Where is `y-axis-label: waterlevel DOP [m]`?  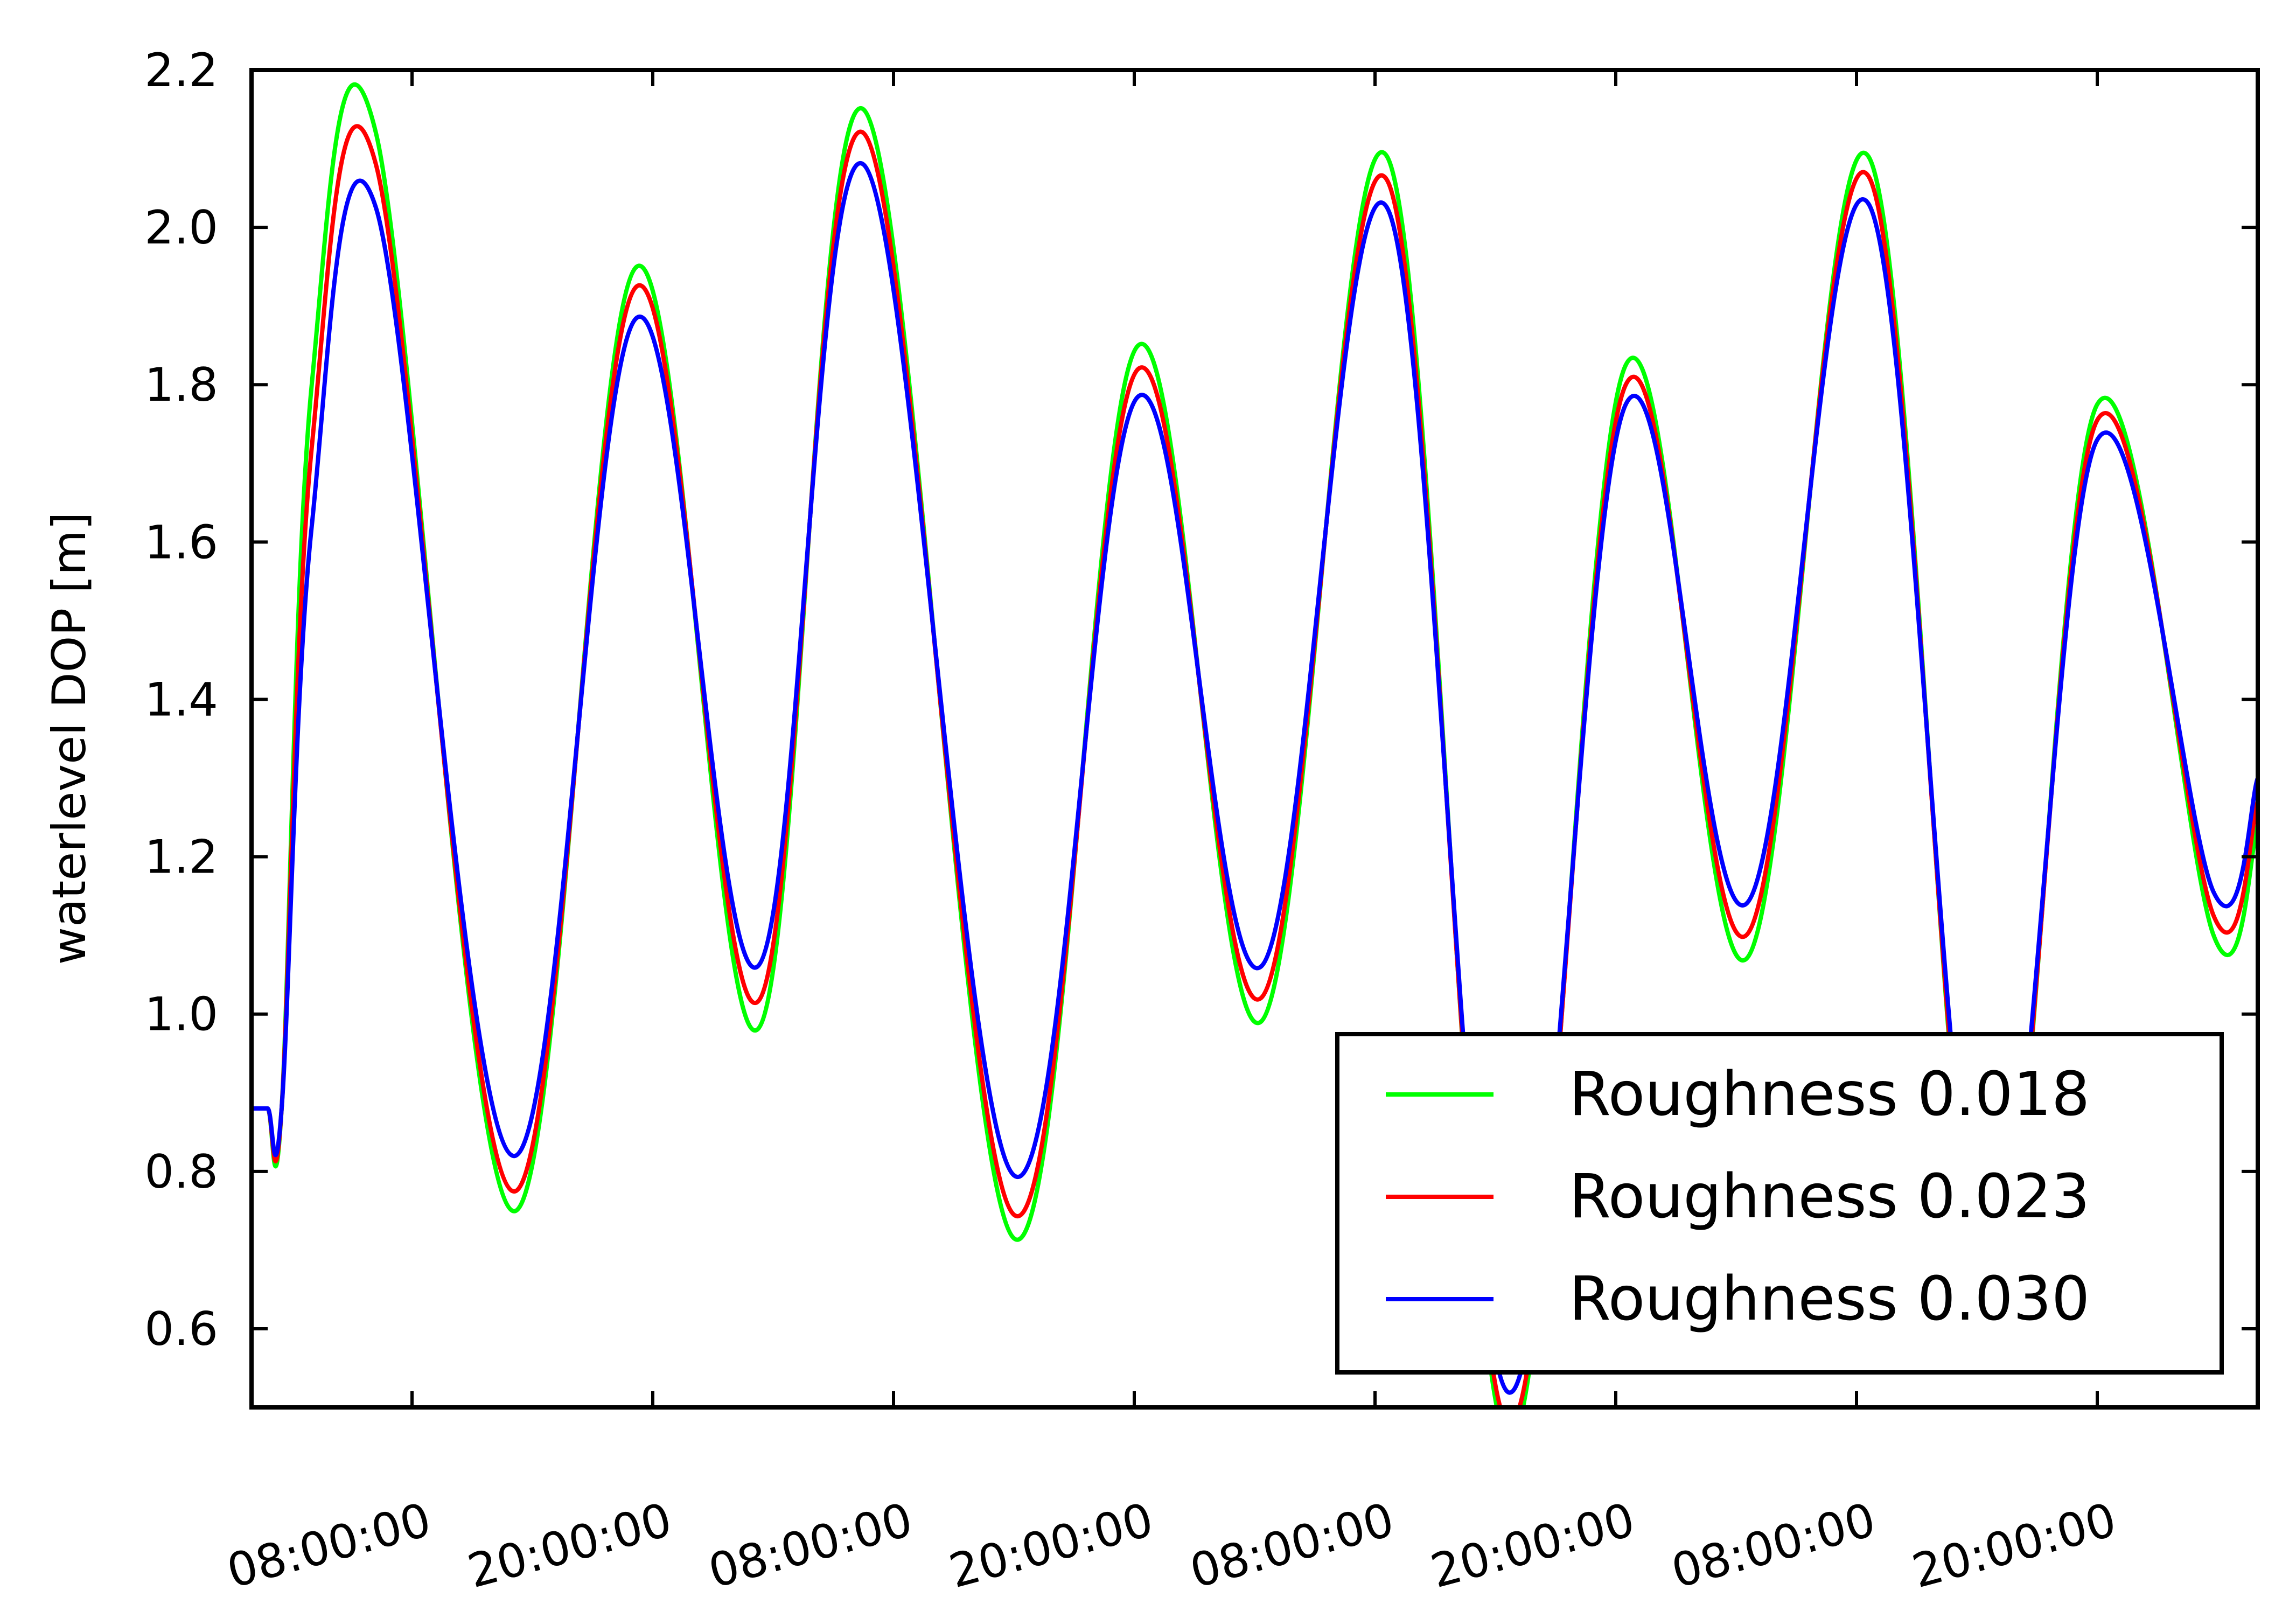
y-axis-label: waterlevel DOP [m] is located at coordinates (69, 739).